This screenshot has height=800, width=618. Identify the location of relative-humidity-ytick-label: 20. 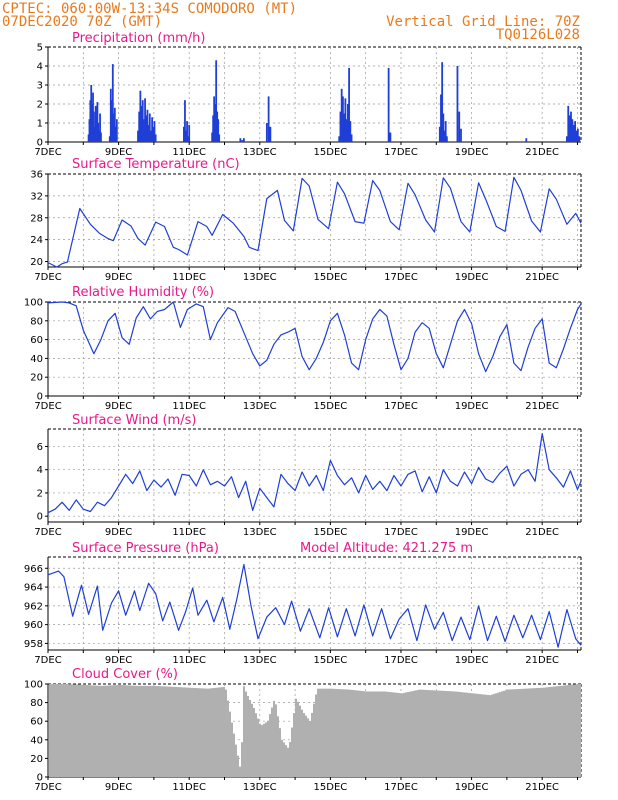
(36, 378).